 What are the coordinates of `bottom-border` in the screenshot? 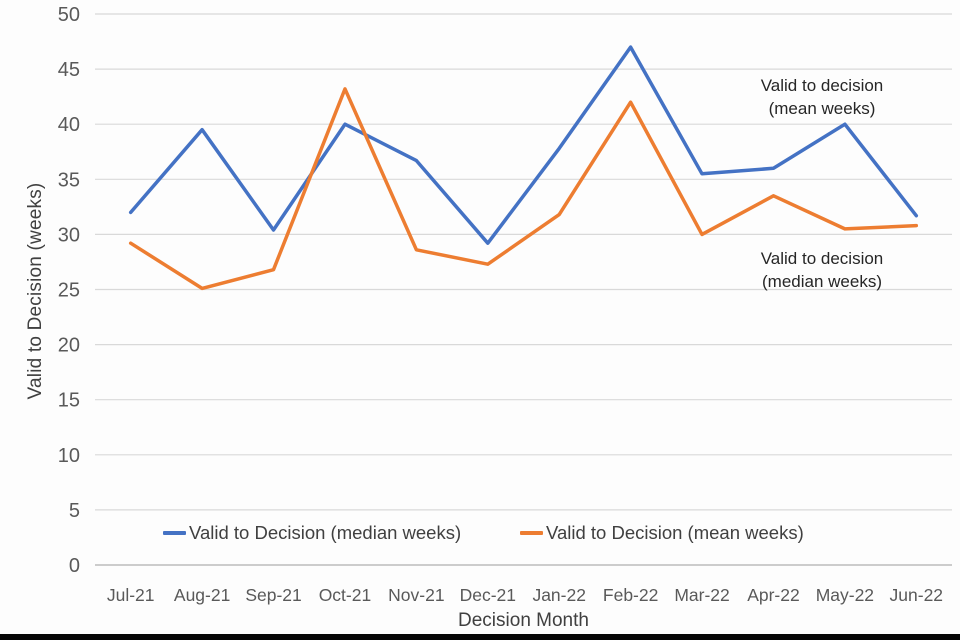 It's located at (480, 637).